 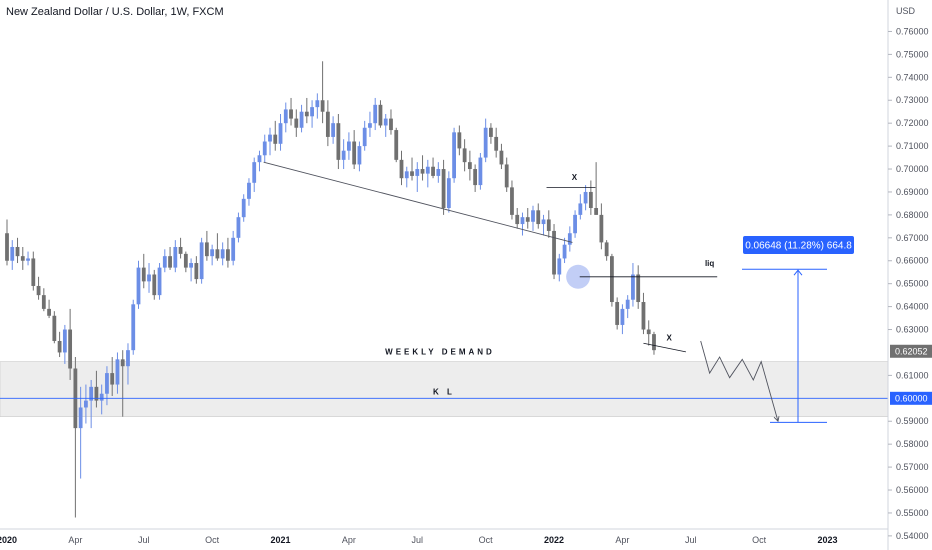 I want to click on time-tick-label: 2021, so click(x=281, y=540).